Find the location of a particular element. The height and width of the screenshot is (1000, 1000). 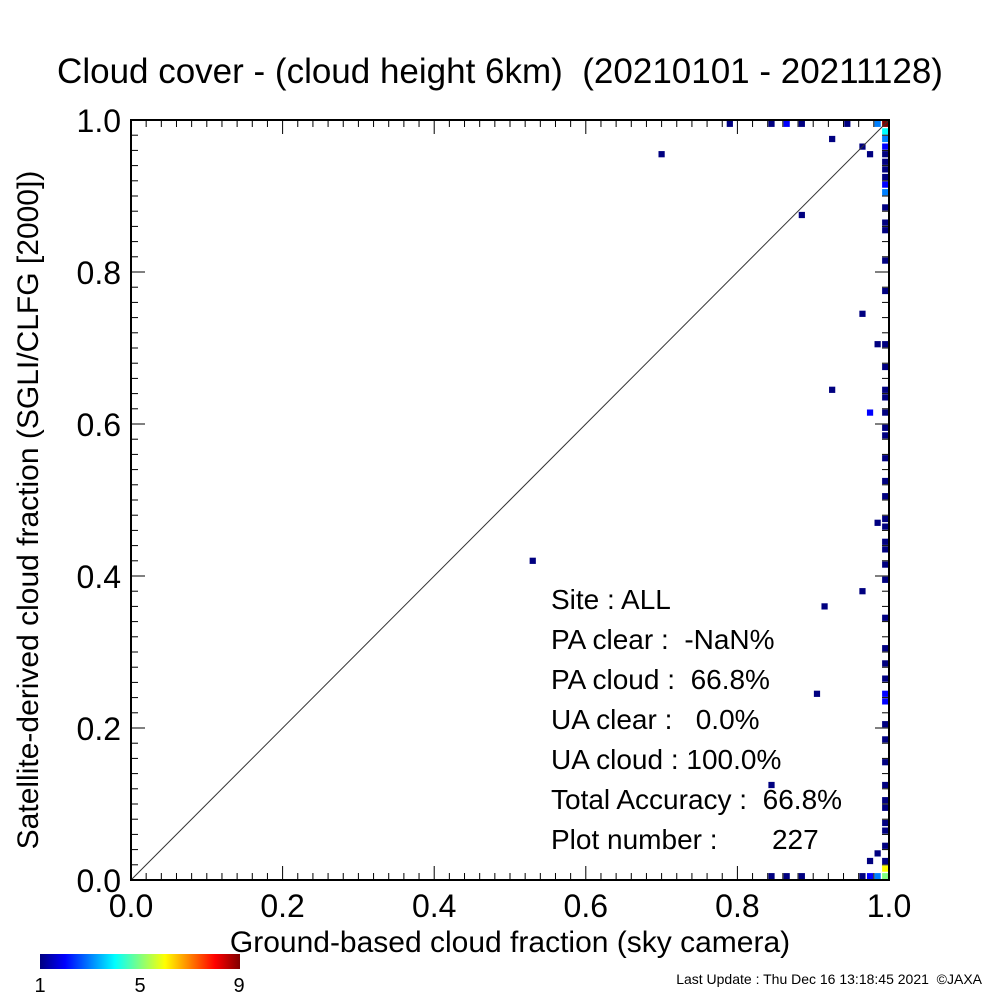

x-tick-label: 0.4 is located at coordinates (434, 906).